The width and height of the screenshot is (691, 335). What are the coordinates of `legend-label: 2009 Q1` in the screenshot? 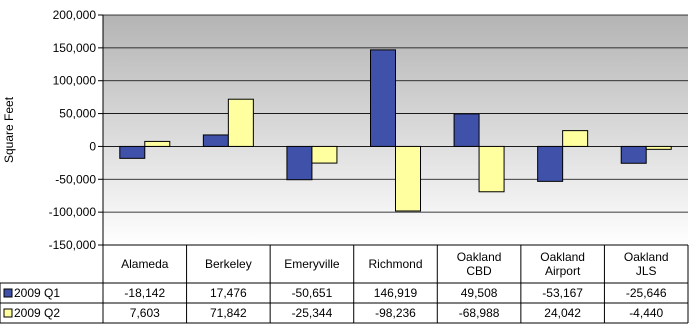 It's located at (37, 293).